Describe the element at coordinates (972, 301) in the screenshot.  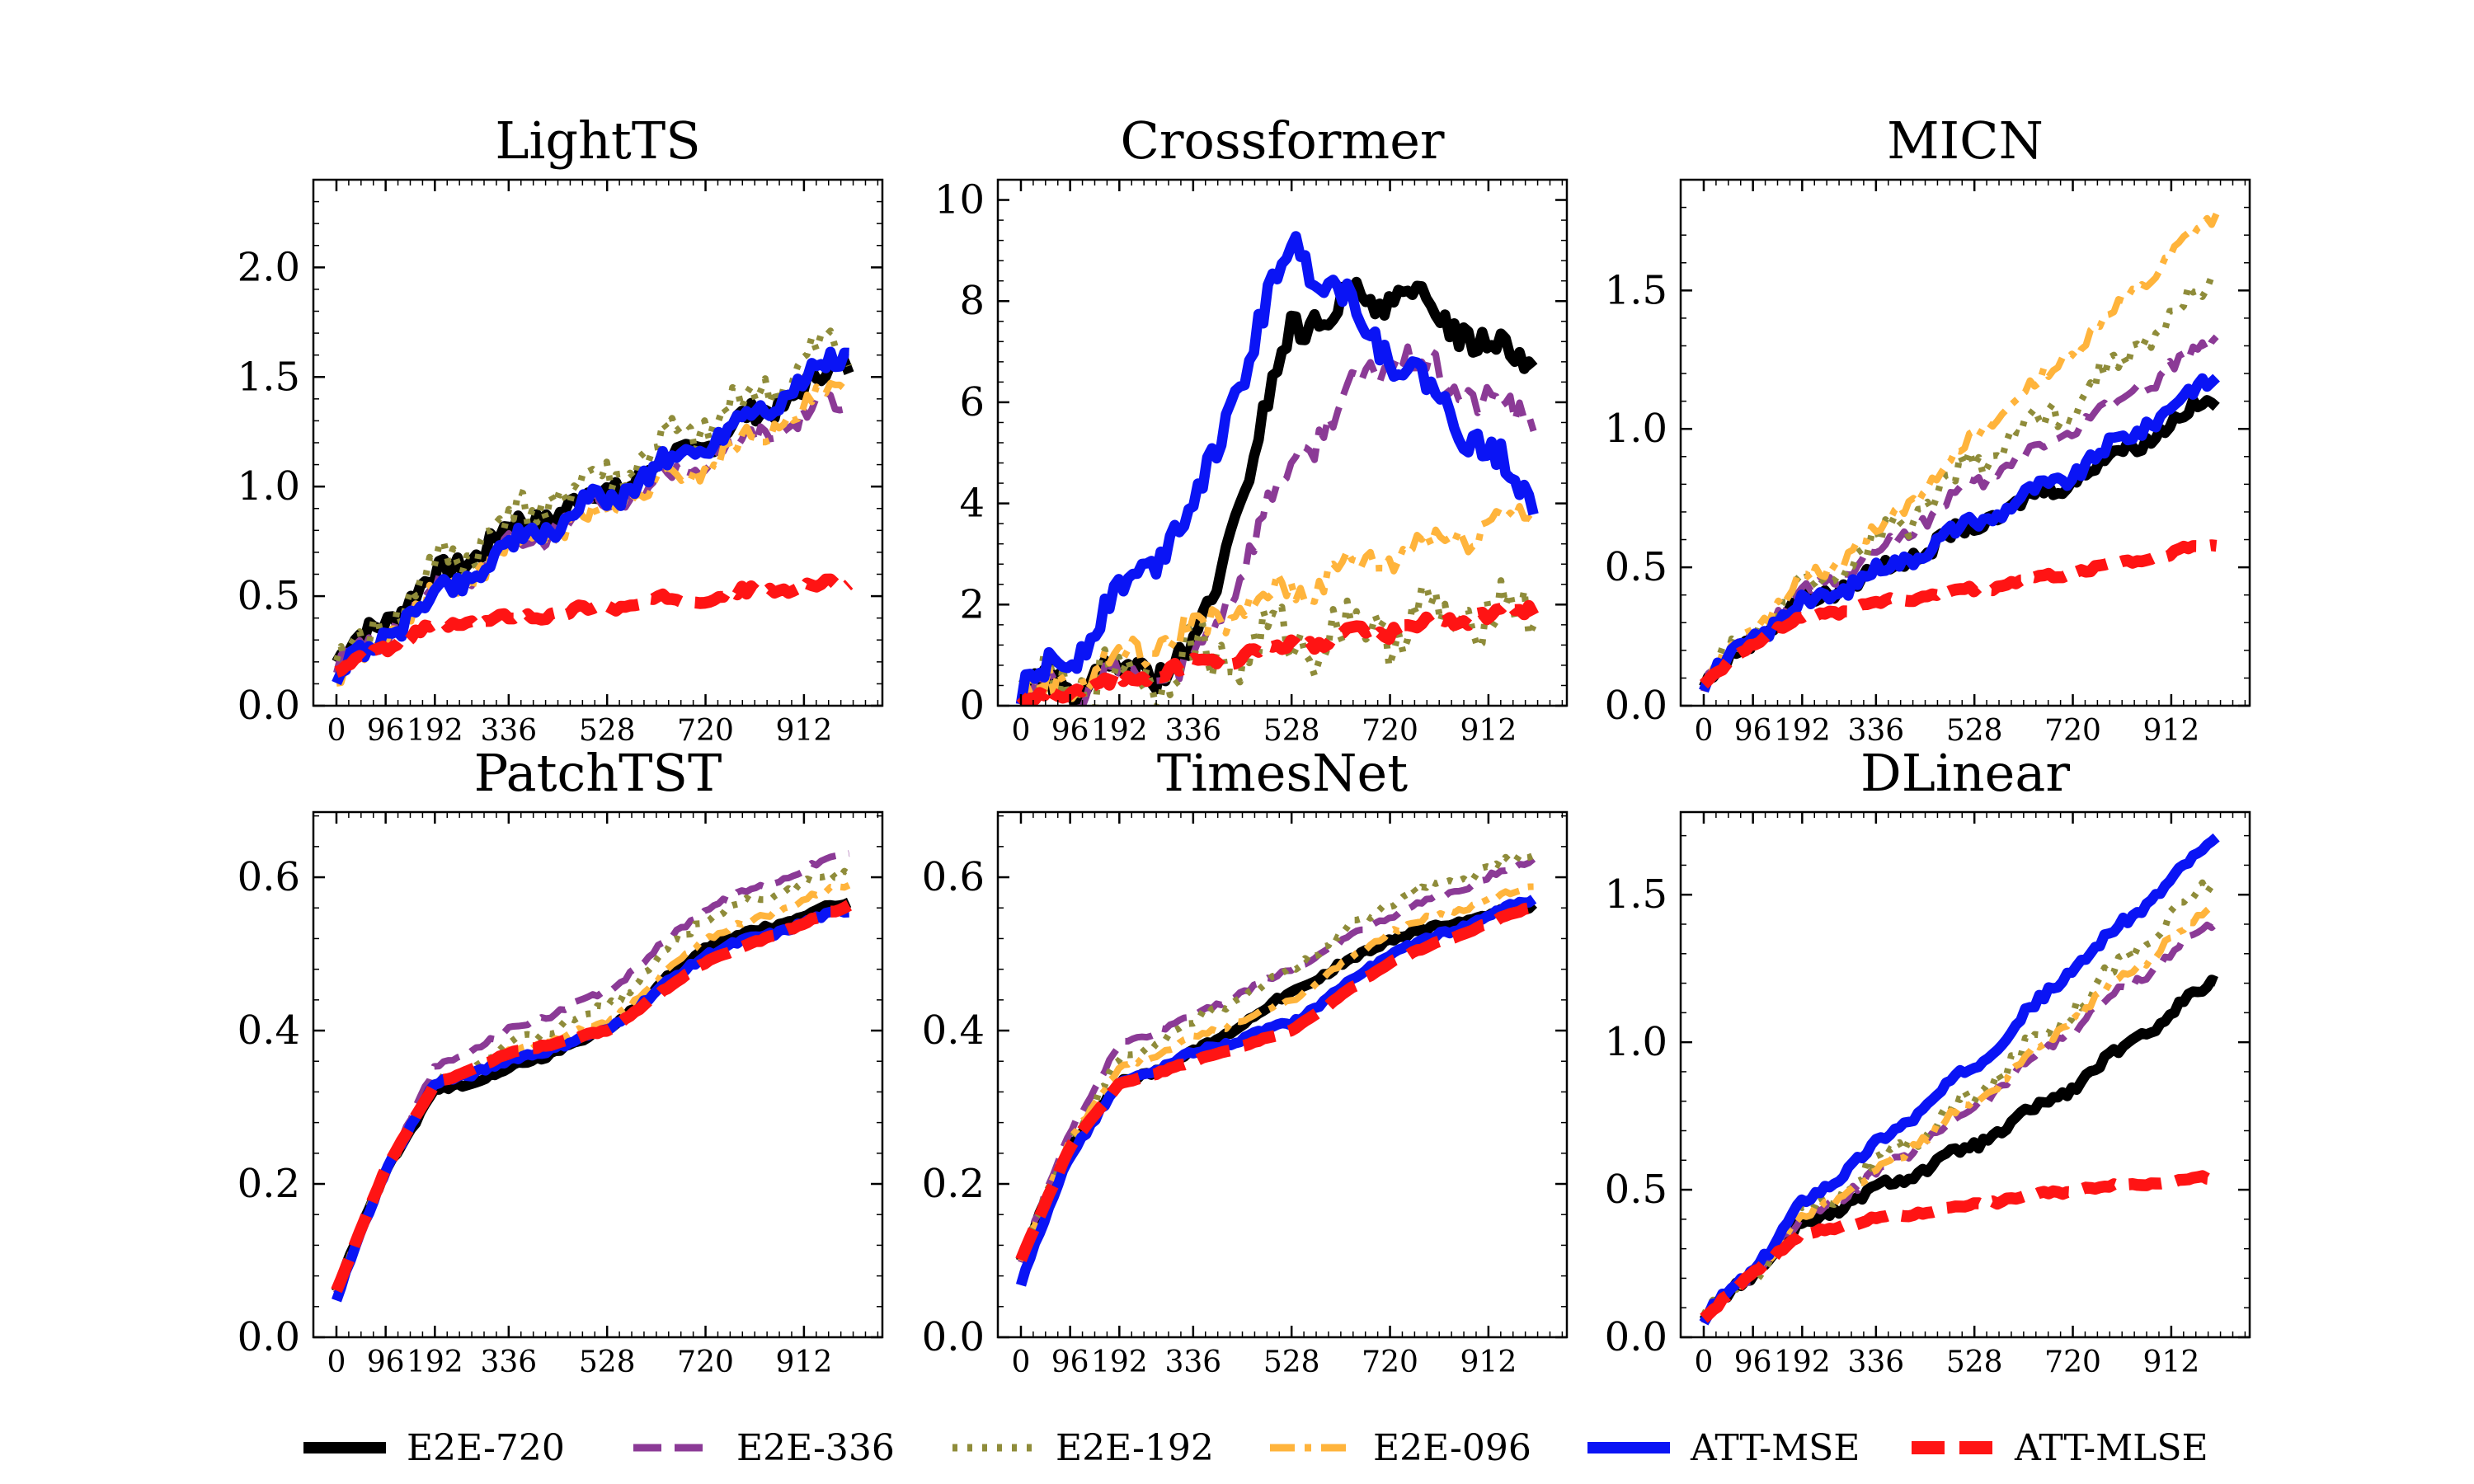
I see `y-tick-label: 8` at that location.